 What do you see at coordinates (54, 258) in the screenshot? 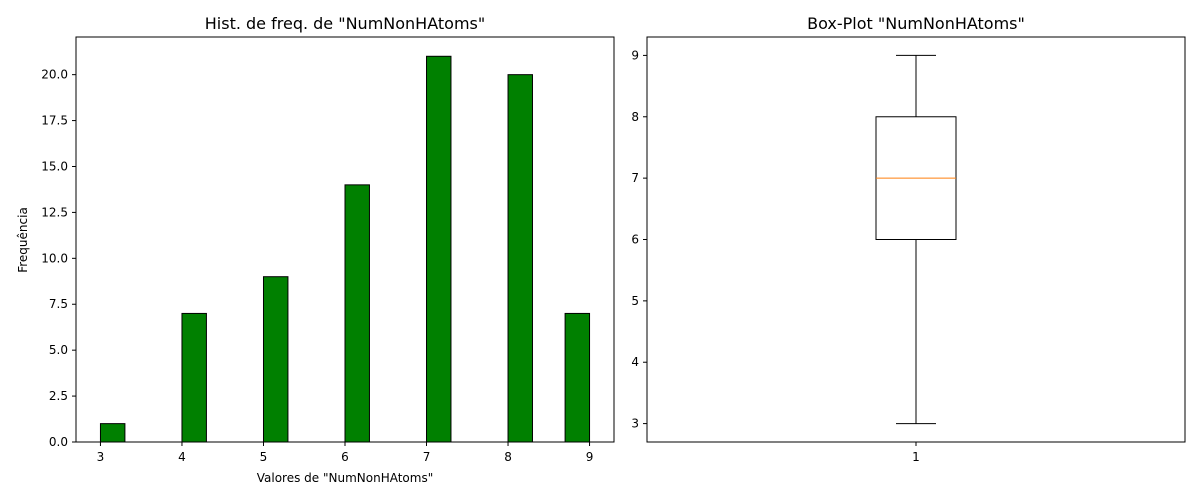
I see `histogram-y-tick-label-10.0: 10.0` at bounding box center [54, 258].